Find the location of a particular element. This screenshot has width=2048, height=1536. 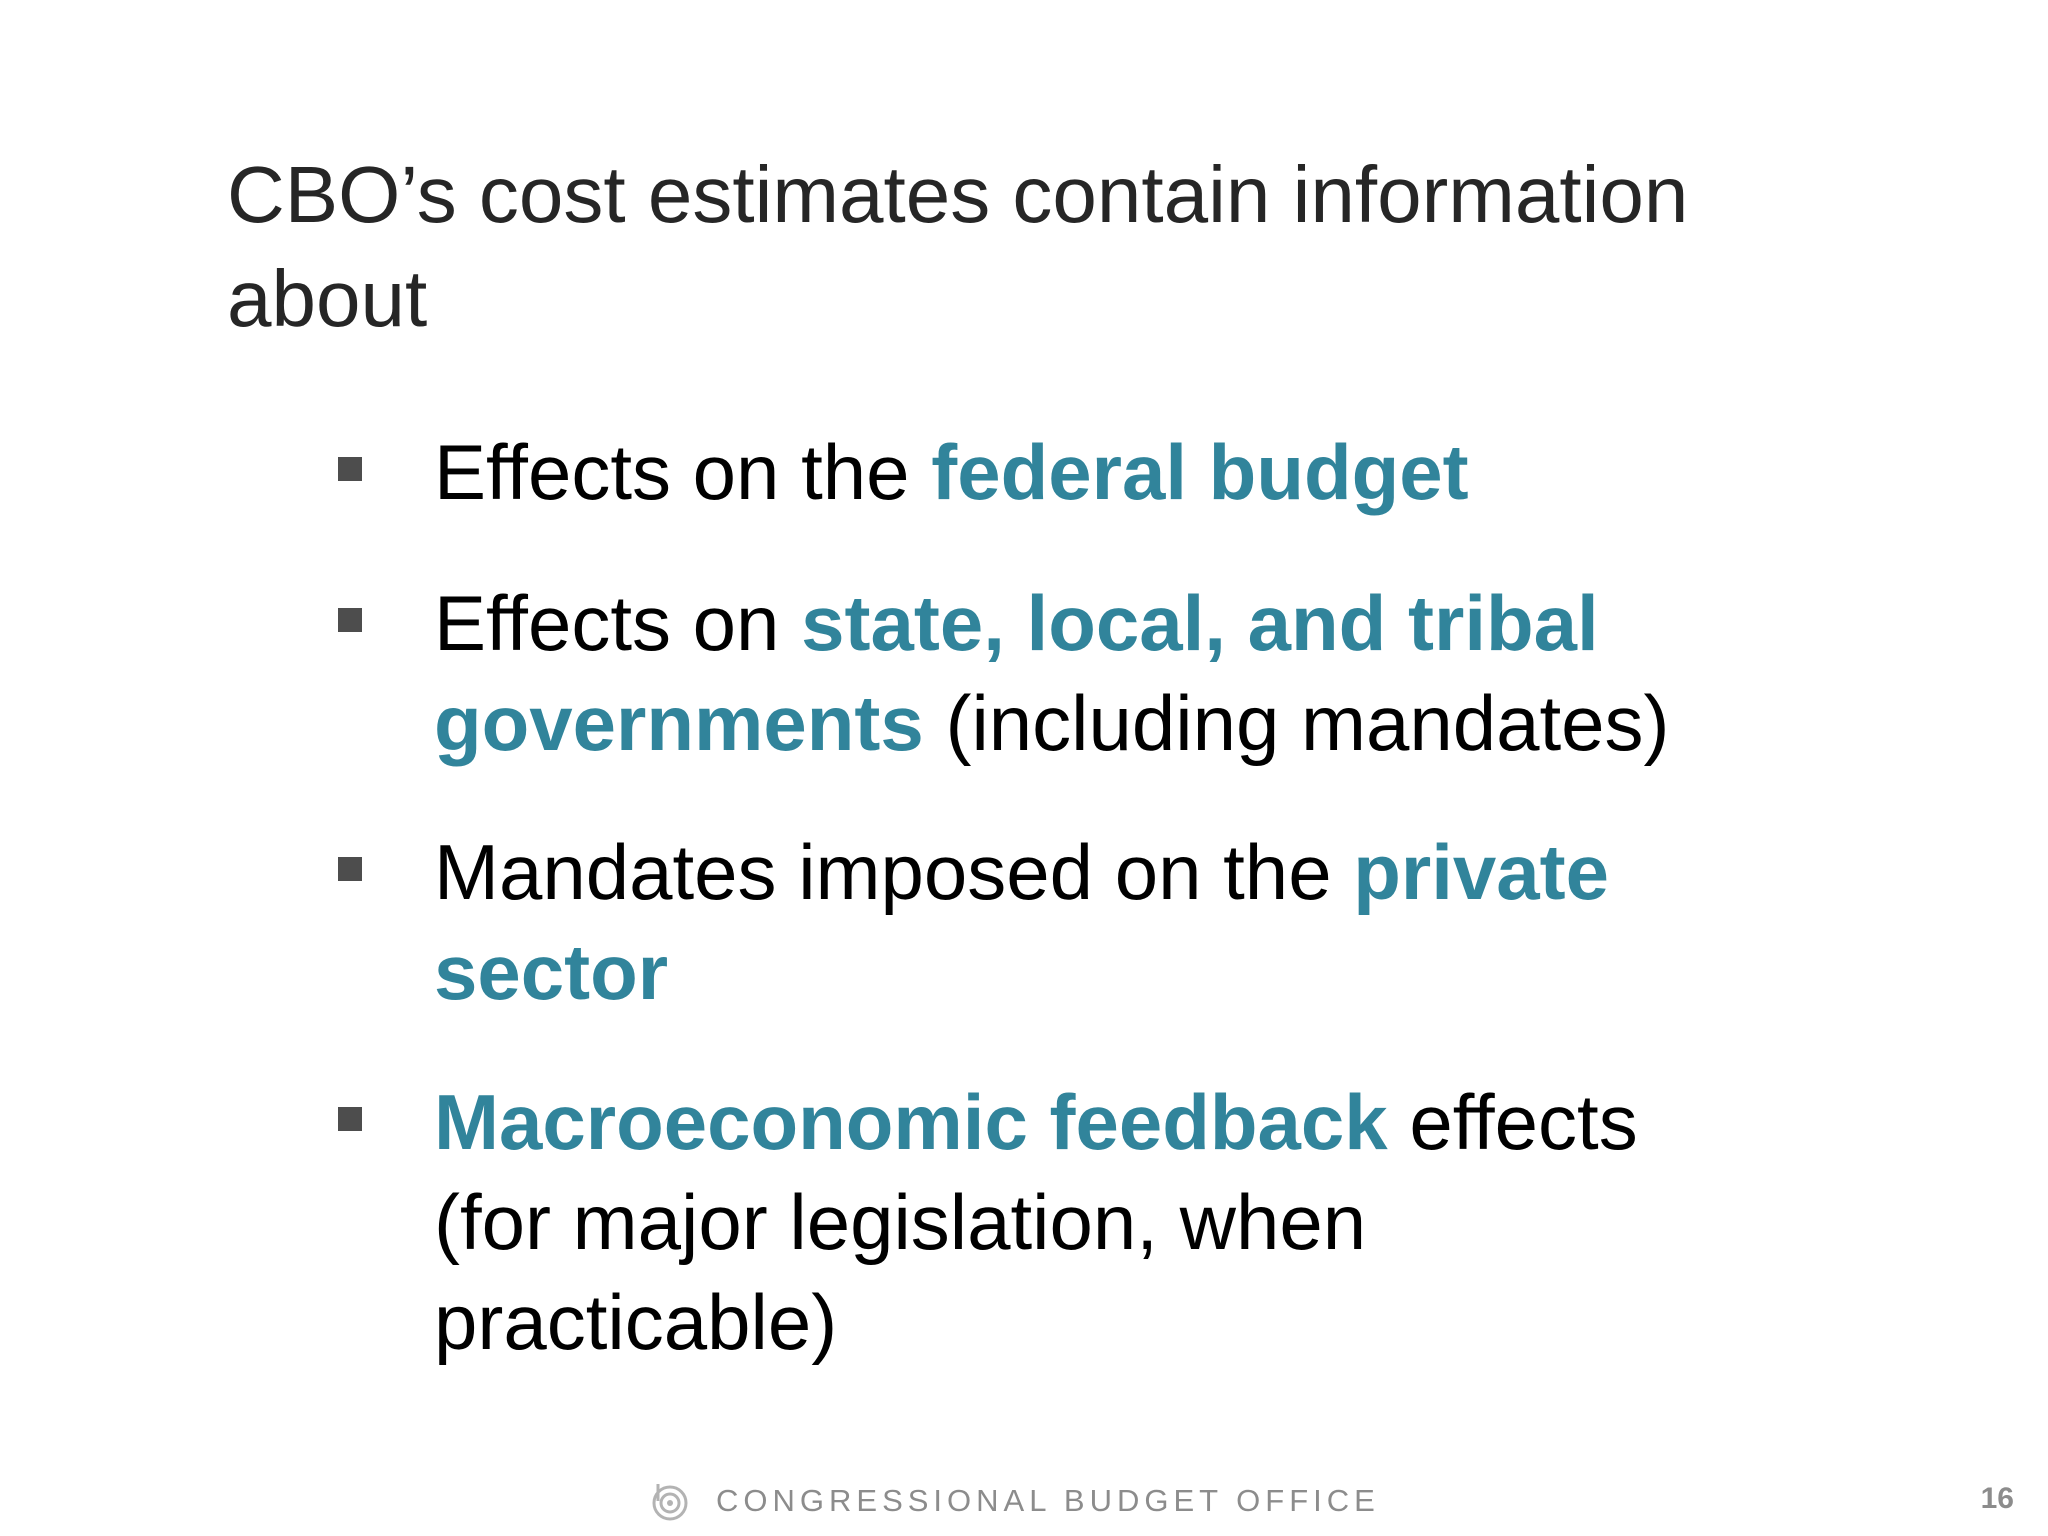

bullet-item: Mandates imposed on the private sector is located at coordinates (1104, 922).